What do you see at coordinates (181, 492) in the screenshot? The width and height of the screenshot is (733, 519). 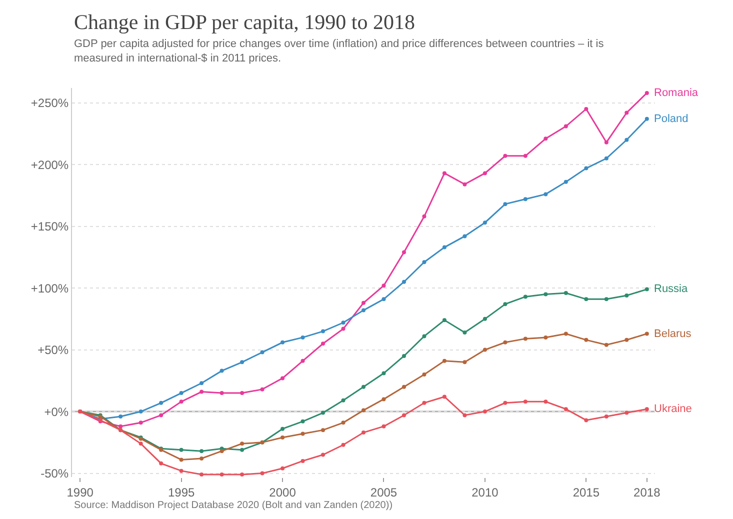 I see `x-tick-label: 1995` at bounding box center [181, 492].